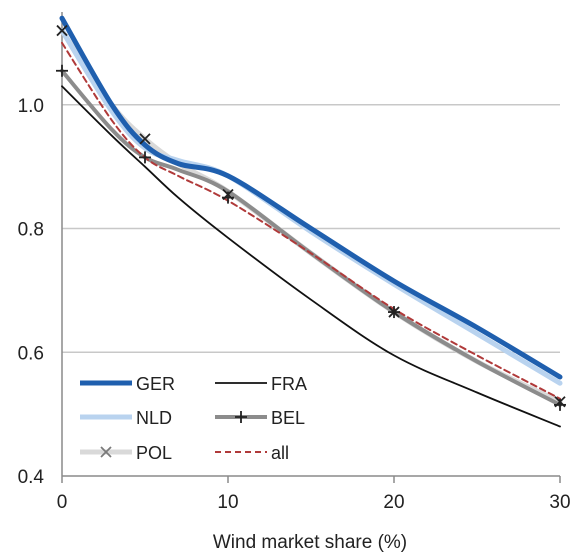  Describe the element at coordinates (31, 106) in the screenshot. I see `y-tick-label-3: 1.0` at that location.